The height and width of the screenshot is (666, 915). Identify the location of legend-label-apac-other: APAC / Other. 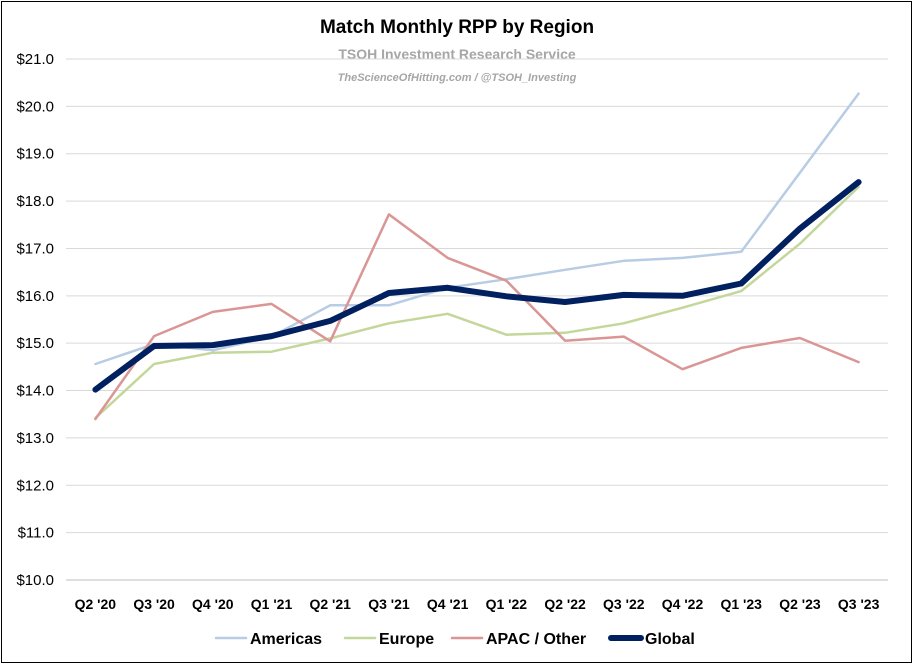
(536, 639).